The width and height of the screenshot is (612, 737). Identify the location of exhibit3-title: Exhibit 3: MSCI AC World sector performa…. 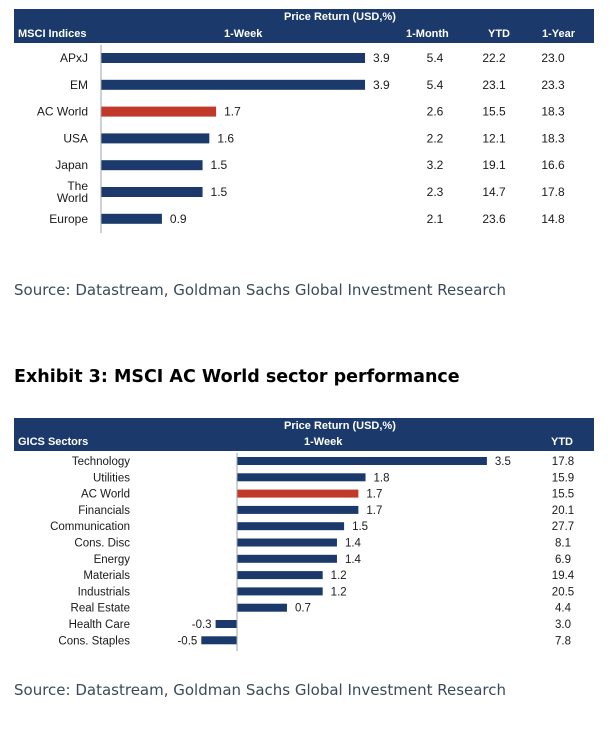
(237, 377).